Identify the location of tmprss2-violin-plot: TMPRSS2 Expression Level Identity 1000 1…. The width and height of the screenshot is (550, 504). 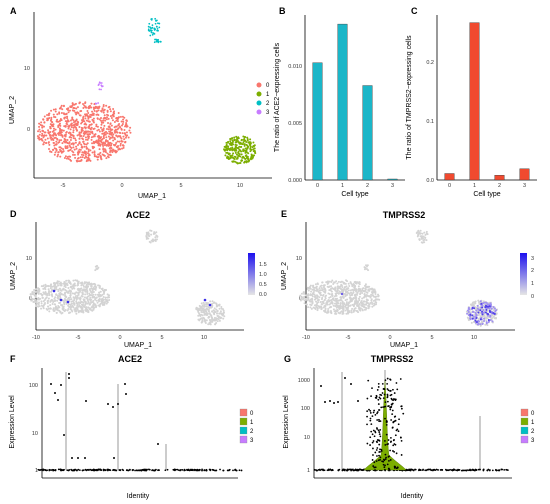
(409, 427).